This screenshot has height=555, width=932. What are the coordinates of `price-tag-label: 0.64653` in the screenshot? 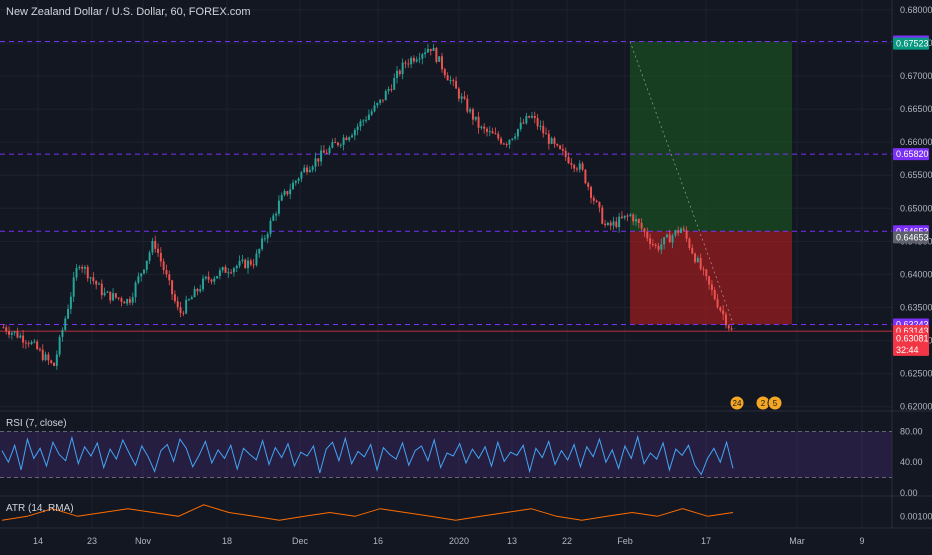 It's located at (912, 237).